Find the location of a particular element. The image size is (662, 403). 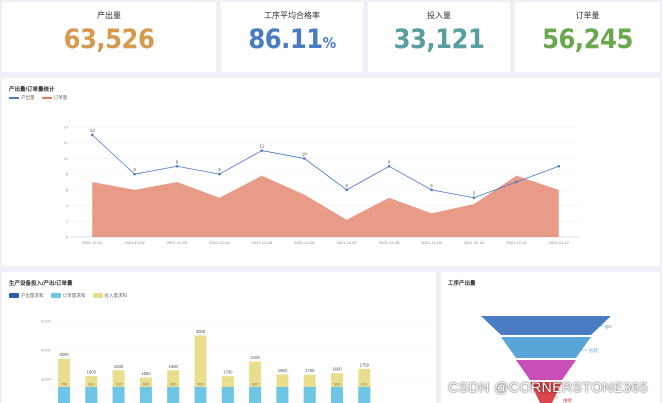

trend-legend: 产出量 订单量 is located at coordinates (41, 98).